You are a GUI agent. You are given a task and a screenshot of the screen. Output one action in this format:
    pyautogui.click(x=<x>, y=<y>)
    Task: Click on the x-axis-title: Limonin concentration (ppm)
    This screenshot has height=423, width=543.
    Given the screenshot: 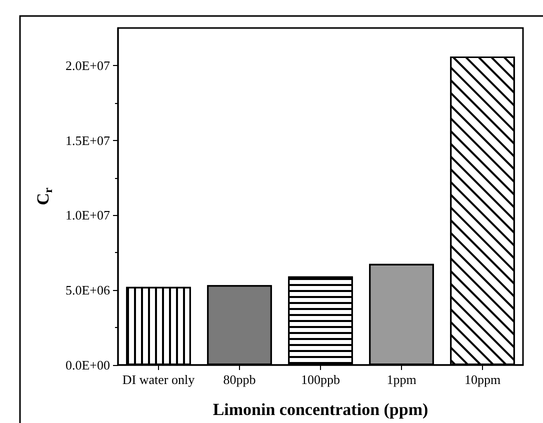 What is the action you would take?
    pyautogui.click(x=320, y=409)
    